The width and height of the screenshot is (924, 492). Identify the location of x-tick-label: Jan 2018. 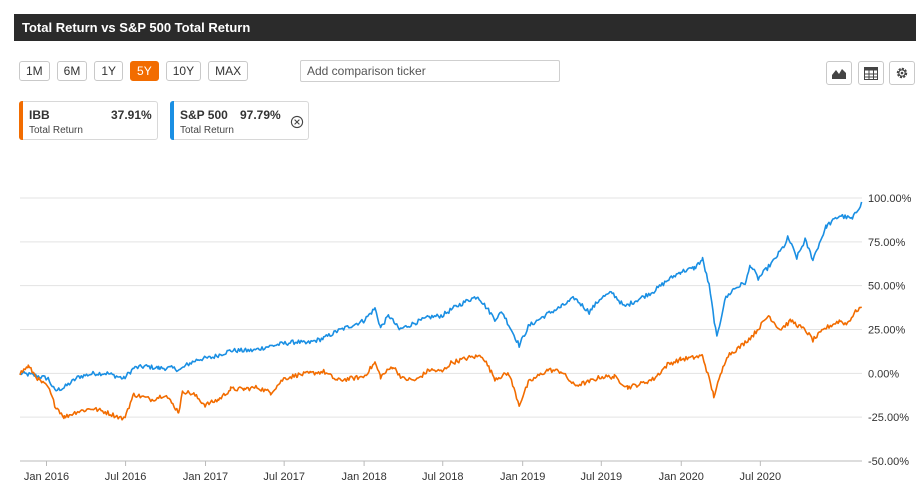
(363, 477).